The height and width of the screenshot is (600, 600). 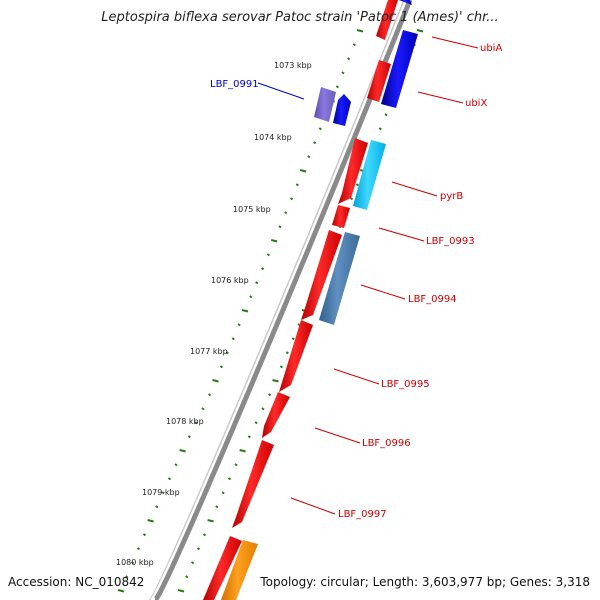 What do you see at coordinates (432, 299) in the screenshot?
I see `gene-label: LBF_0994` at bounding box center [432, 299].